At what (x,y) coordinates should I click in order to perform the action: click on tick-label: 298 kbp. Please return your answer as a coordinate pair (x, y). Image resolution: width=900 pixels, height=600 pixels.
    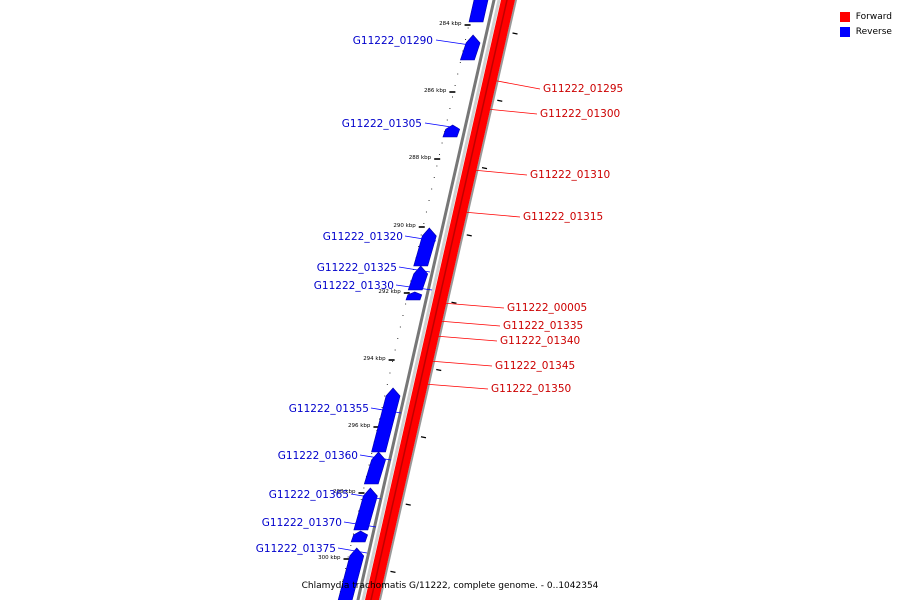
    Looking at the image, I should click on (344, 492).